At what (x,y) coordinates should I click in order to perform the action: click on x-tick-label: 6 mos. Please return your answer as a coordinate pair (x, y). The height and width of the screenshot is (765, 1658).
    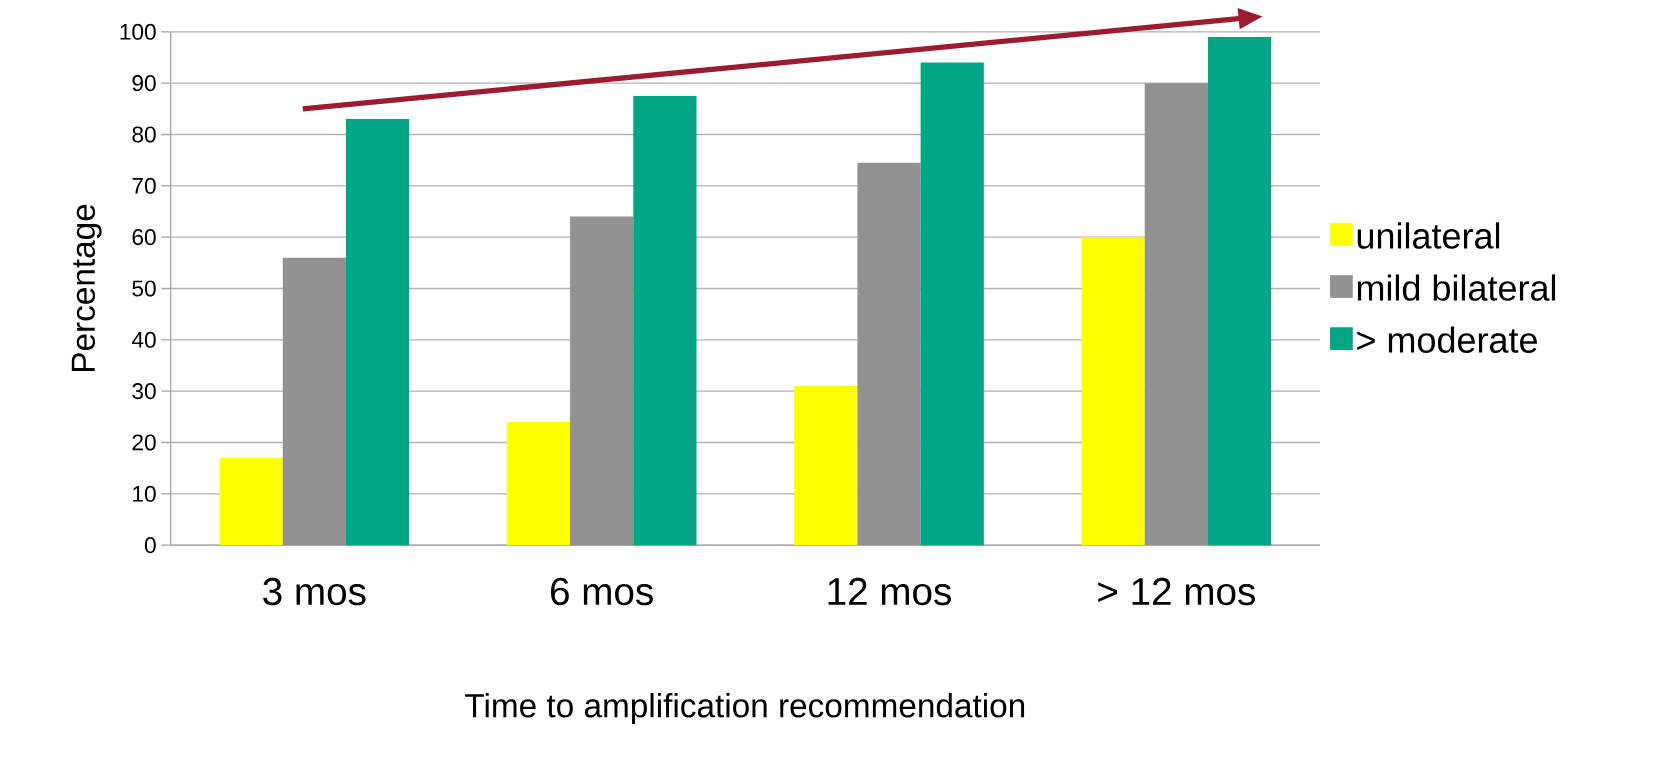
    Looking at the image, I should click on (602, 591).